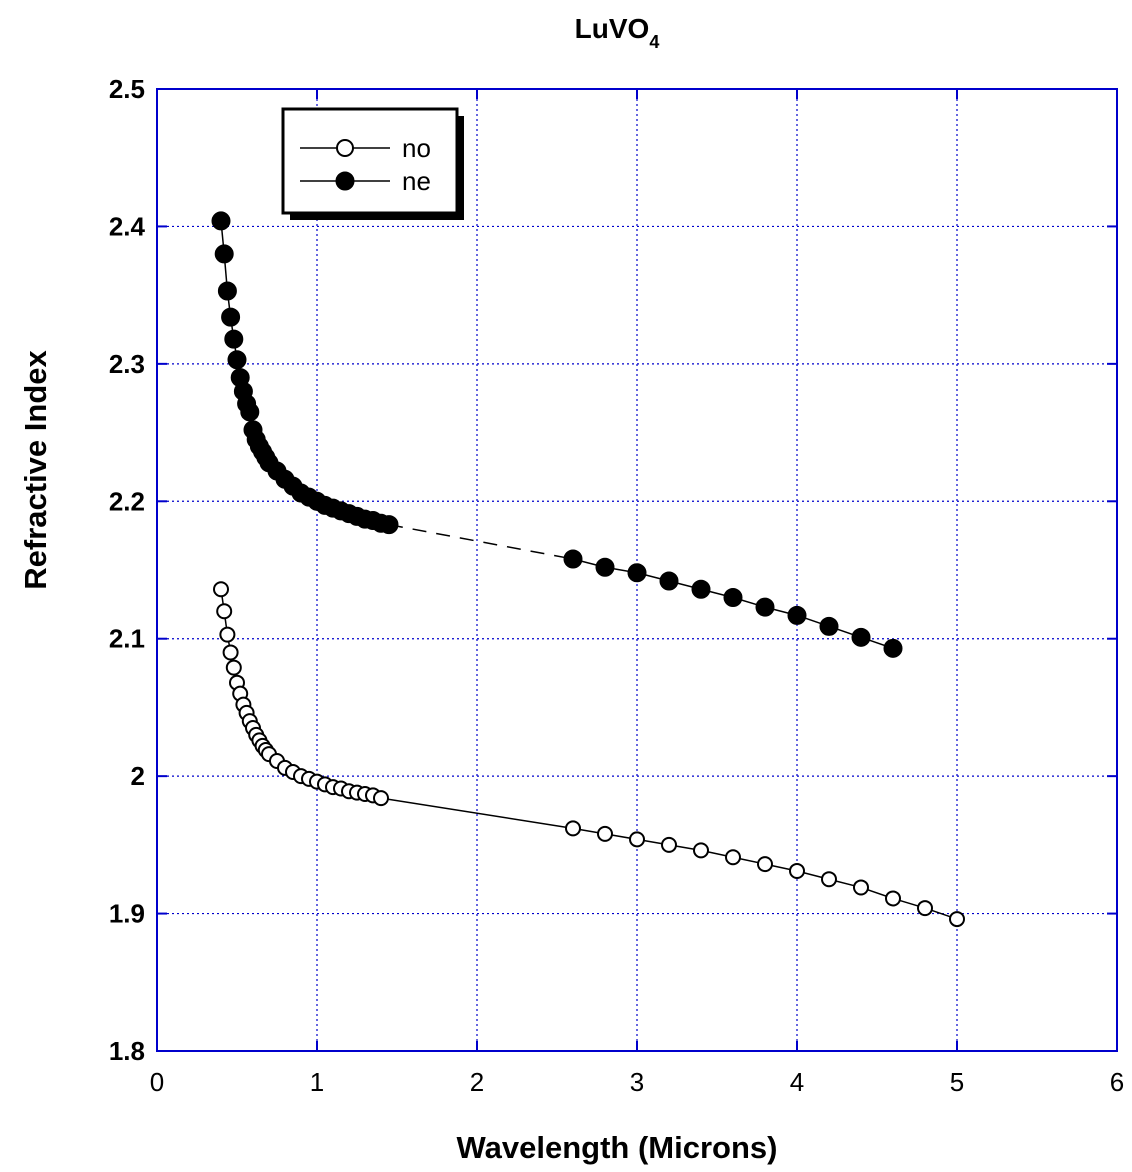 This screenshot has width=1132, height=1172. What do you see at coordinates (654, 42) in the screenshot?
I see `chart-title-subscript: 4` at bounding box center [654, 42].